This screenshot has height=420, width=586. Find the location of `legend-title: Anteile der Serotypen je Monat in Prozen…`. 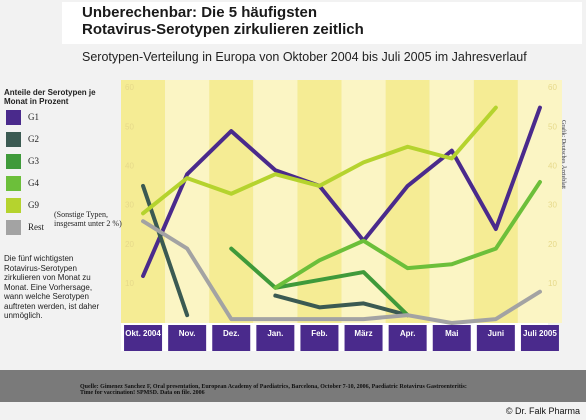

legend-title: Anteile der Serotypen je Monat in Prozen… is located at coordinates (50, 97).